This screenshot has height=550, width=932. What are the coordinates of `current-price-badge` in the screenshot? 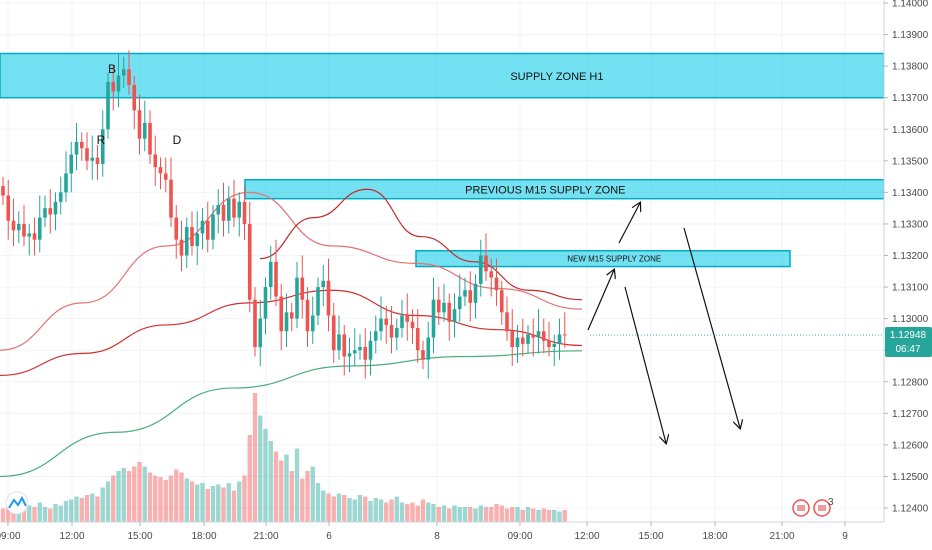 It's located at (908, 342).